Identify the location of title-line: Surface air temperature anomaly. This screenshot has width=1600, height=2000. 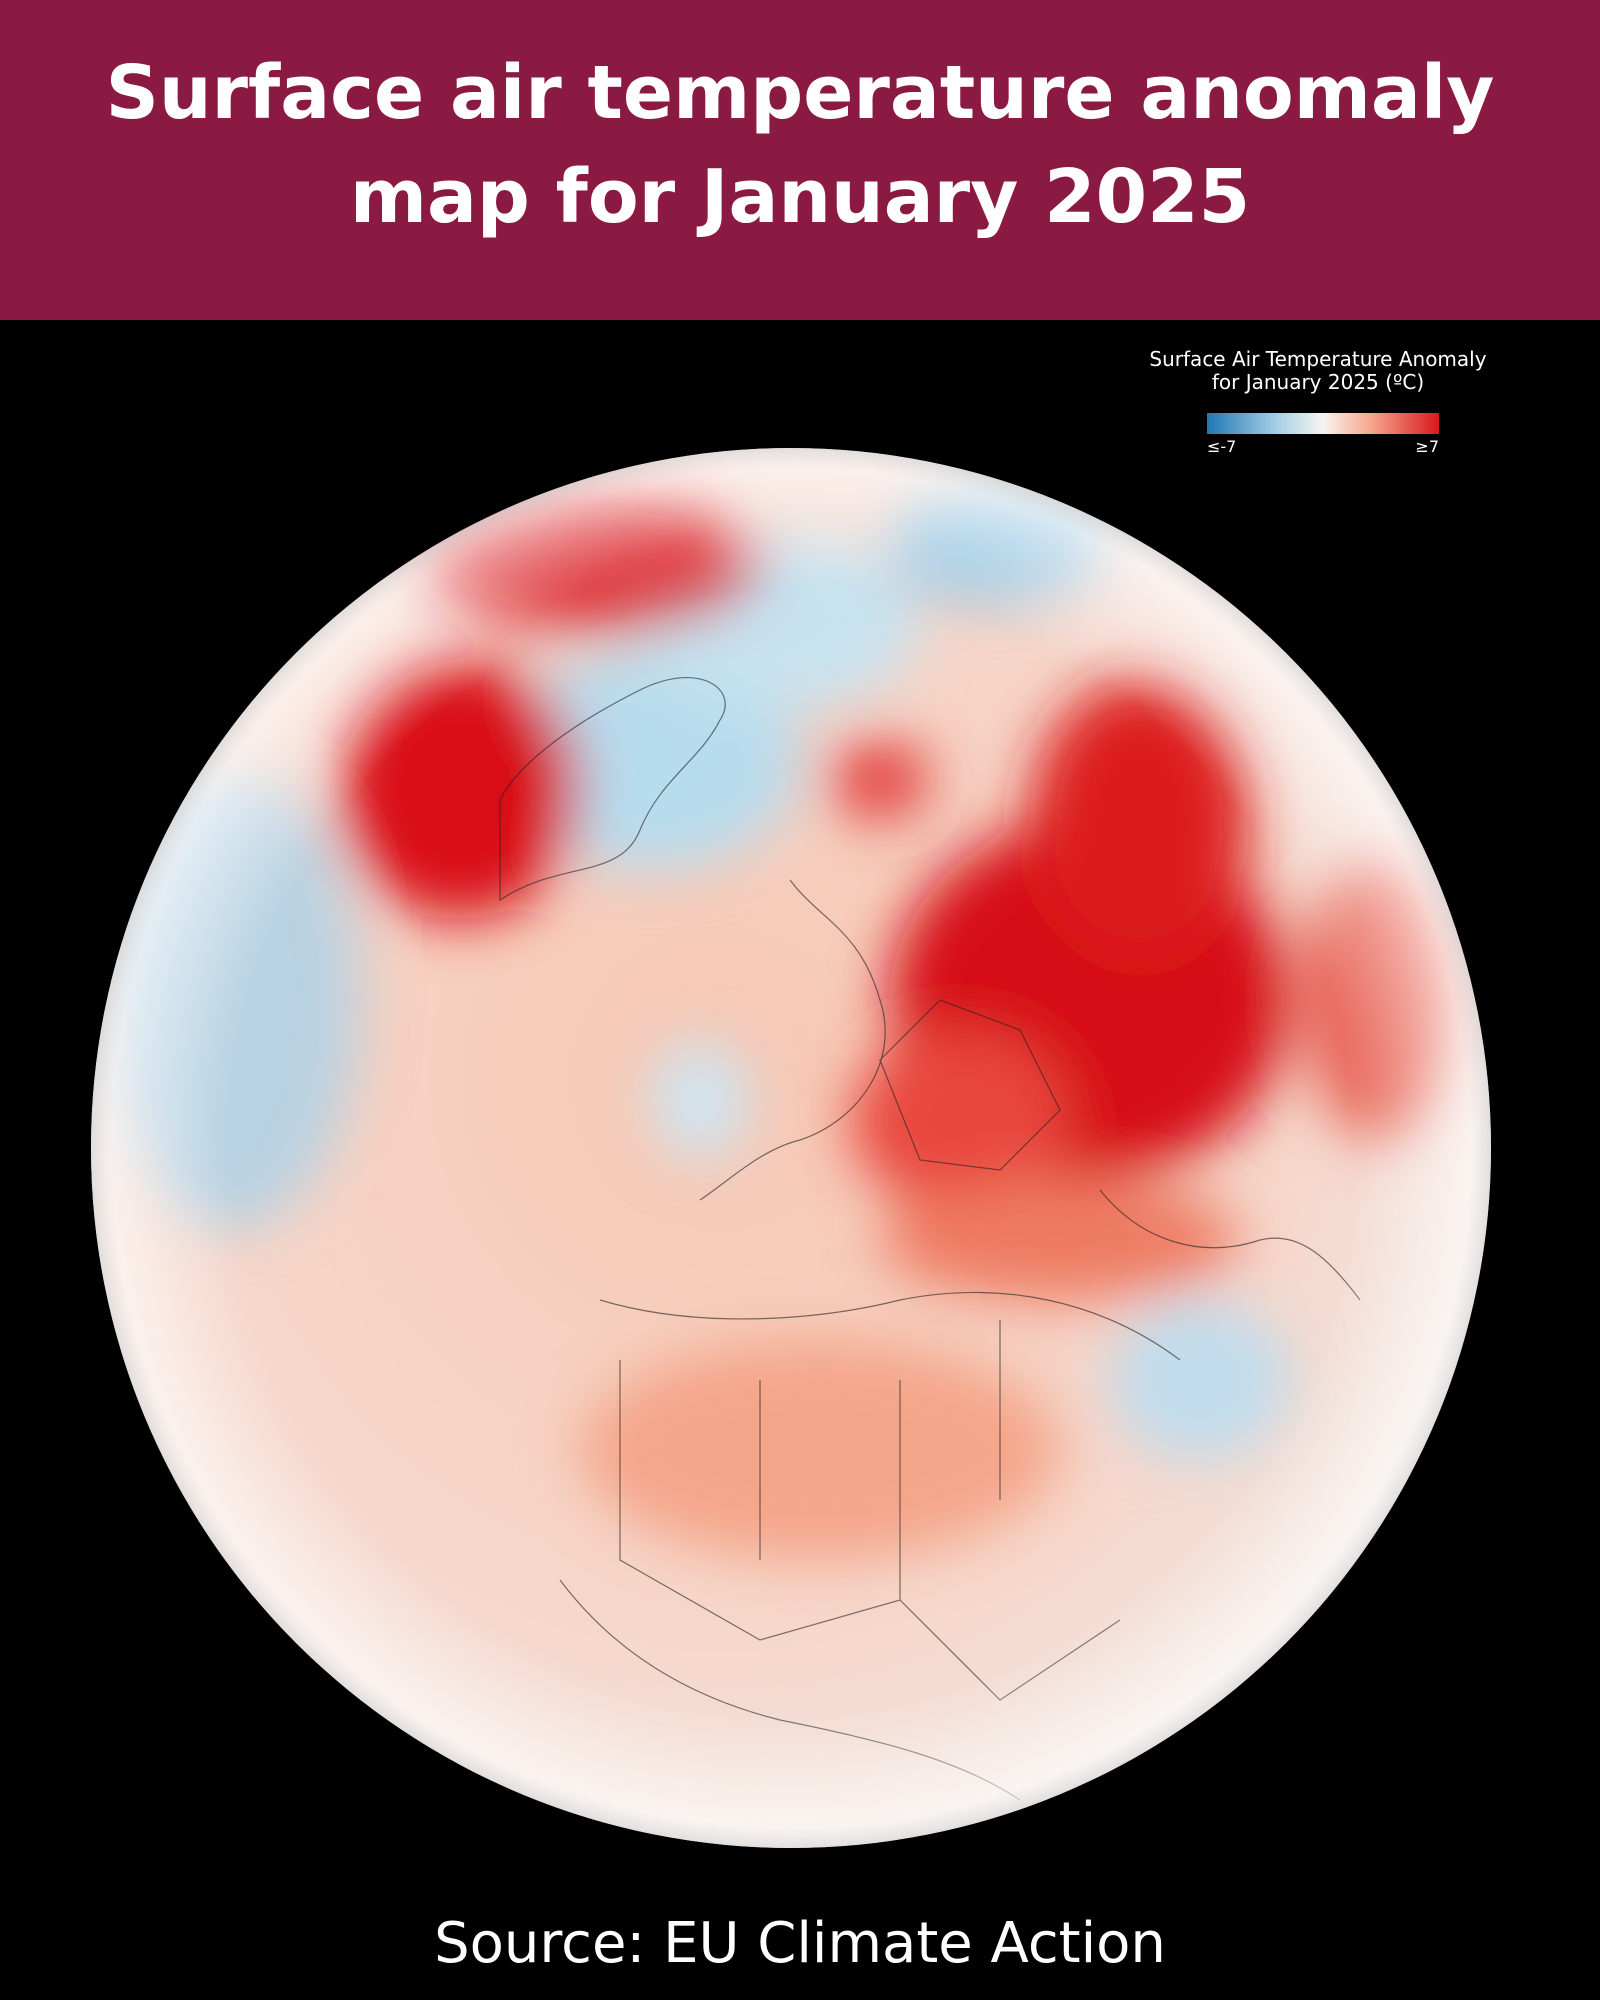
(800, 93).